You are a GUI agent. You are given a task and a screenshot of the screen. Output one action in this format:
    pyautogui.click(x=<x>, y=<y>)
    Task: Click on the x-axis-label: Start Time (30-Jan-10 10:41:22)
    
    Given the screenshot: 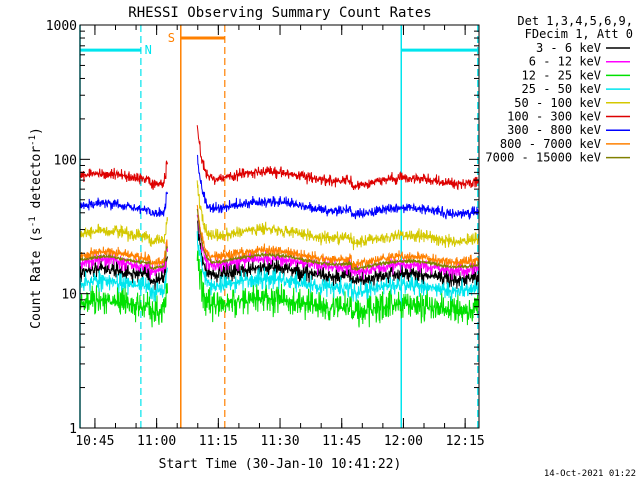 What is the action you would take?
    pyautogui.click(x=280, y=464)
    